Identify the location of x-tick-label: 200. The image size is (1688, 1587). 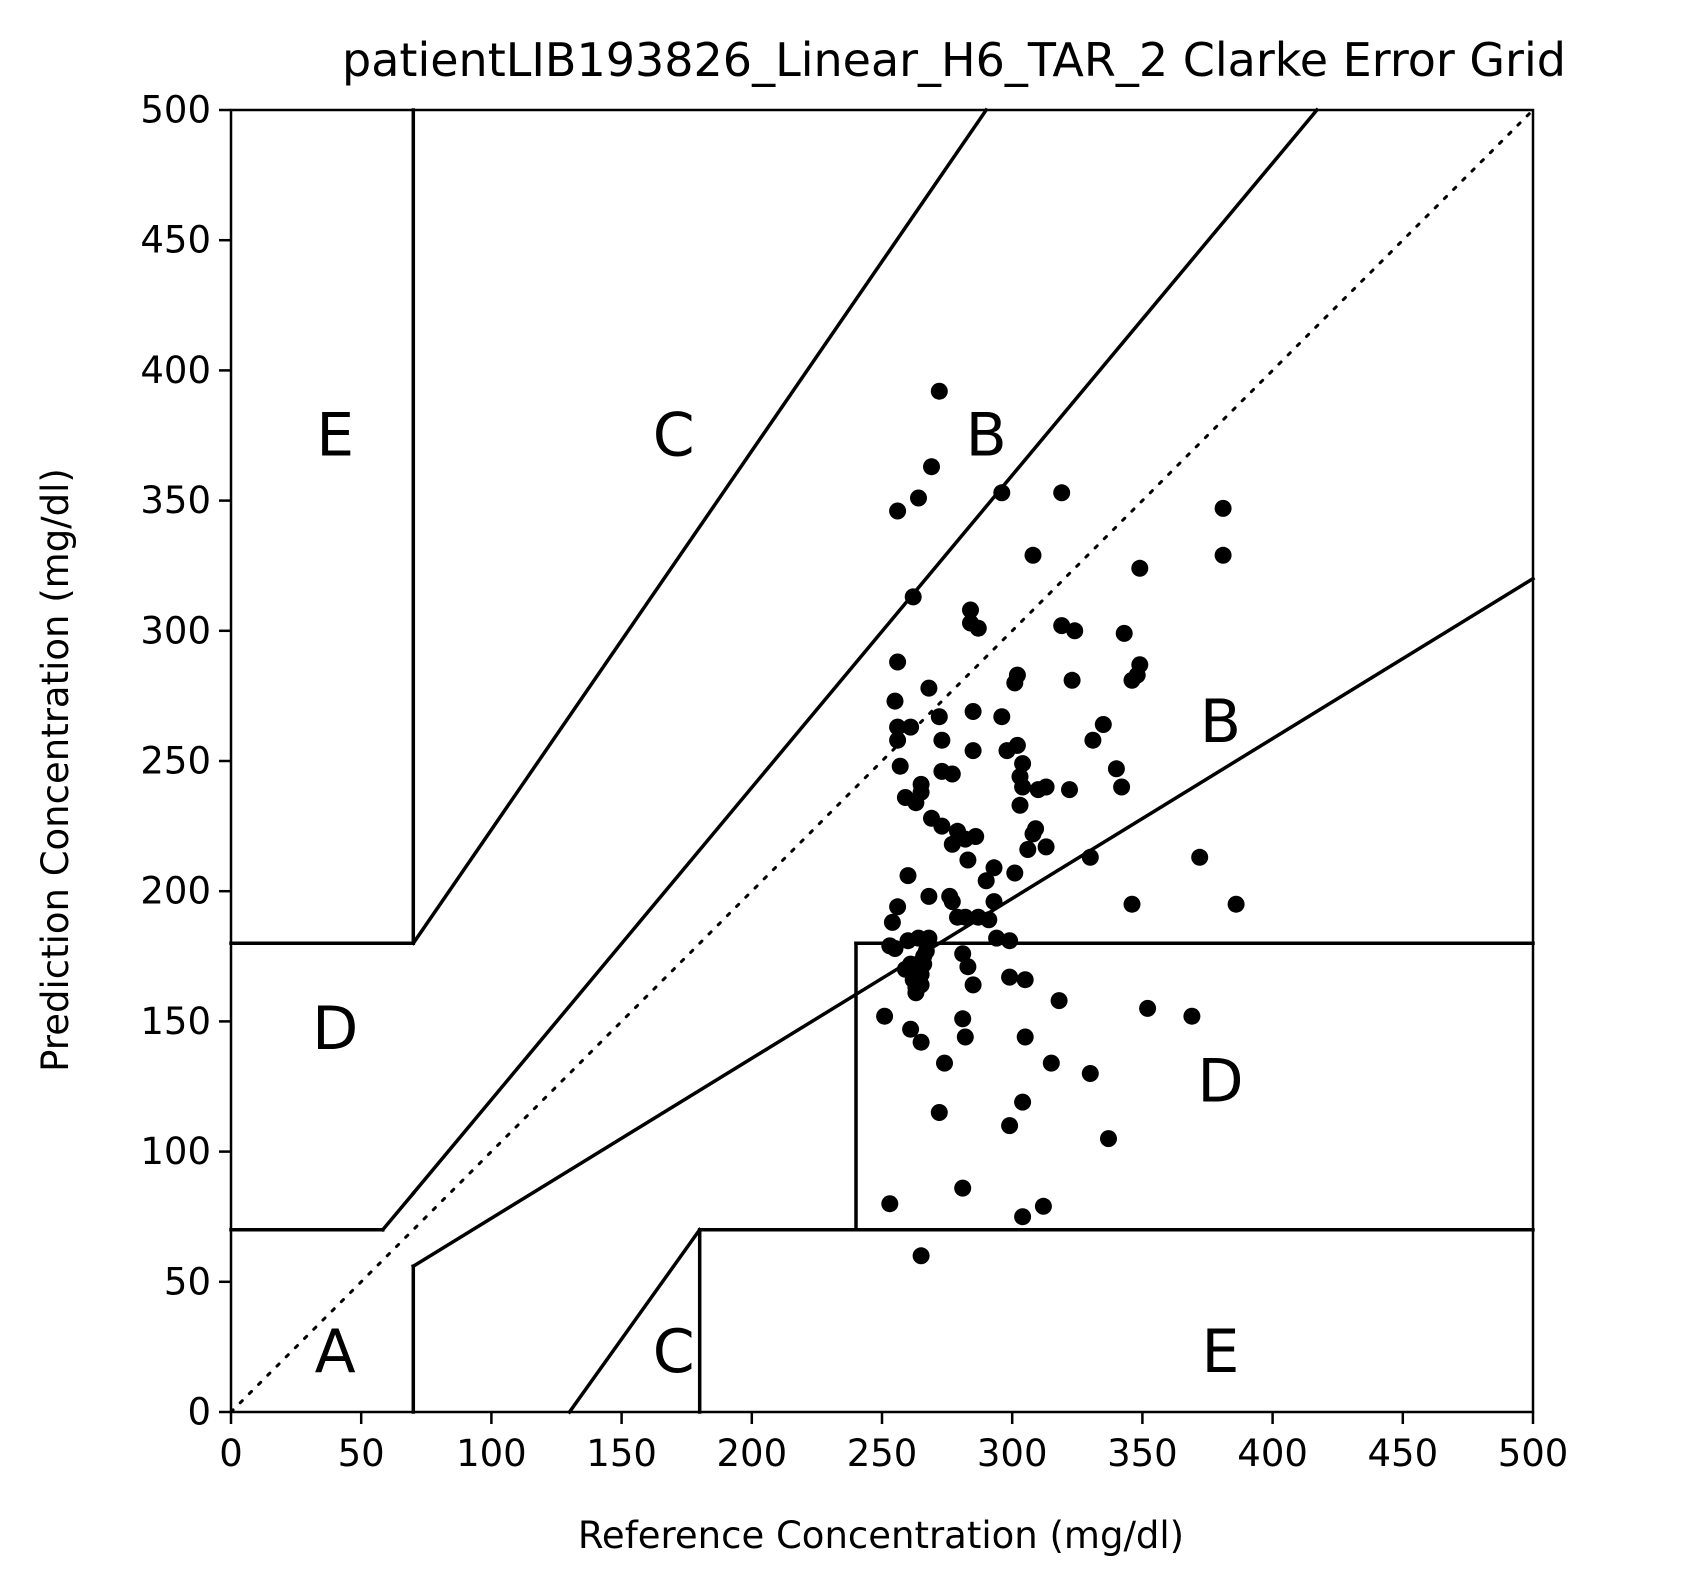
(751, 1453).